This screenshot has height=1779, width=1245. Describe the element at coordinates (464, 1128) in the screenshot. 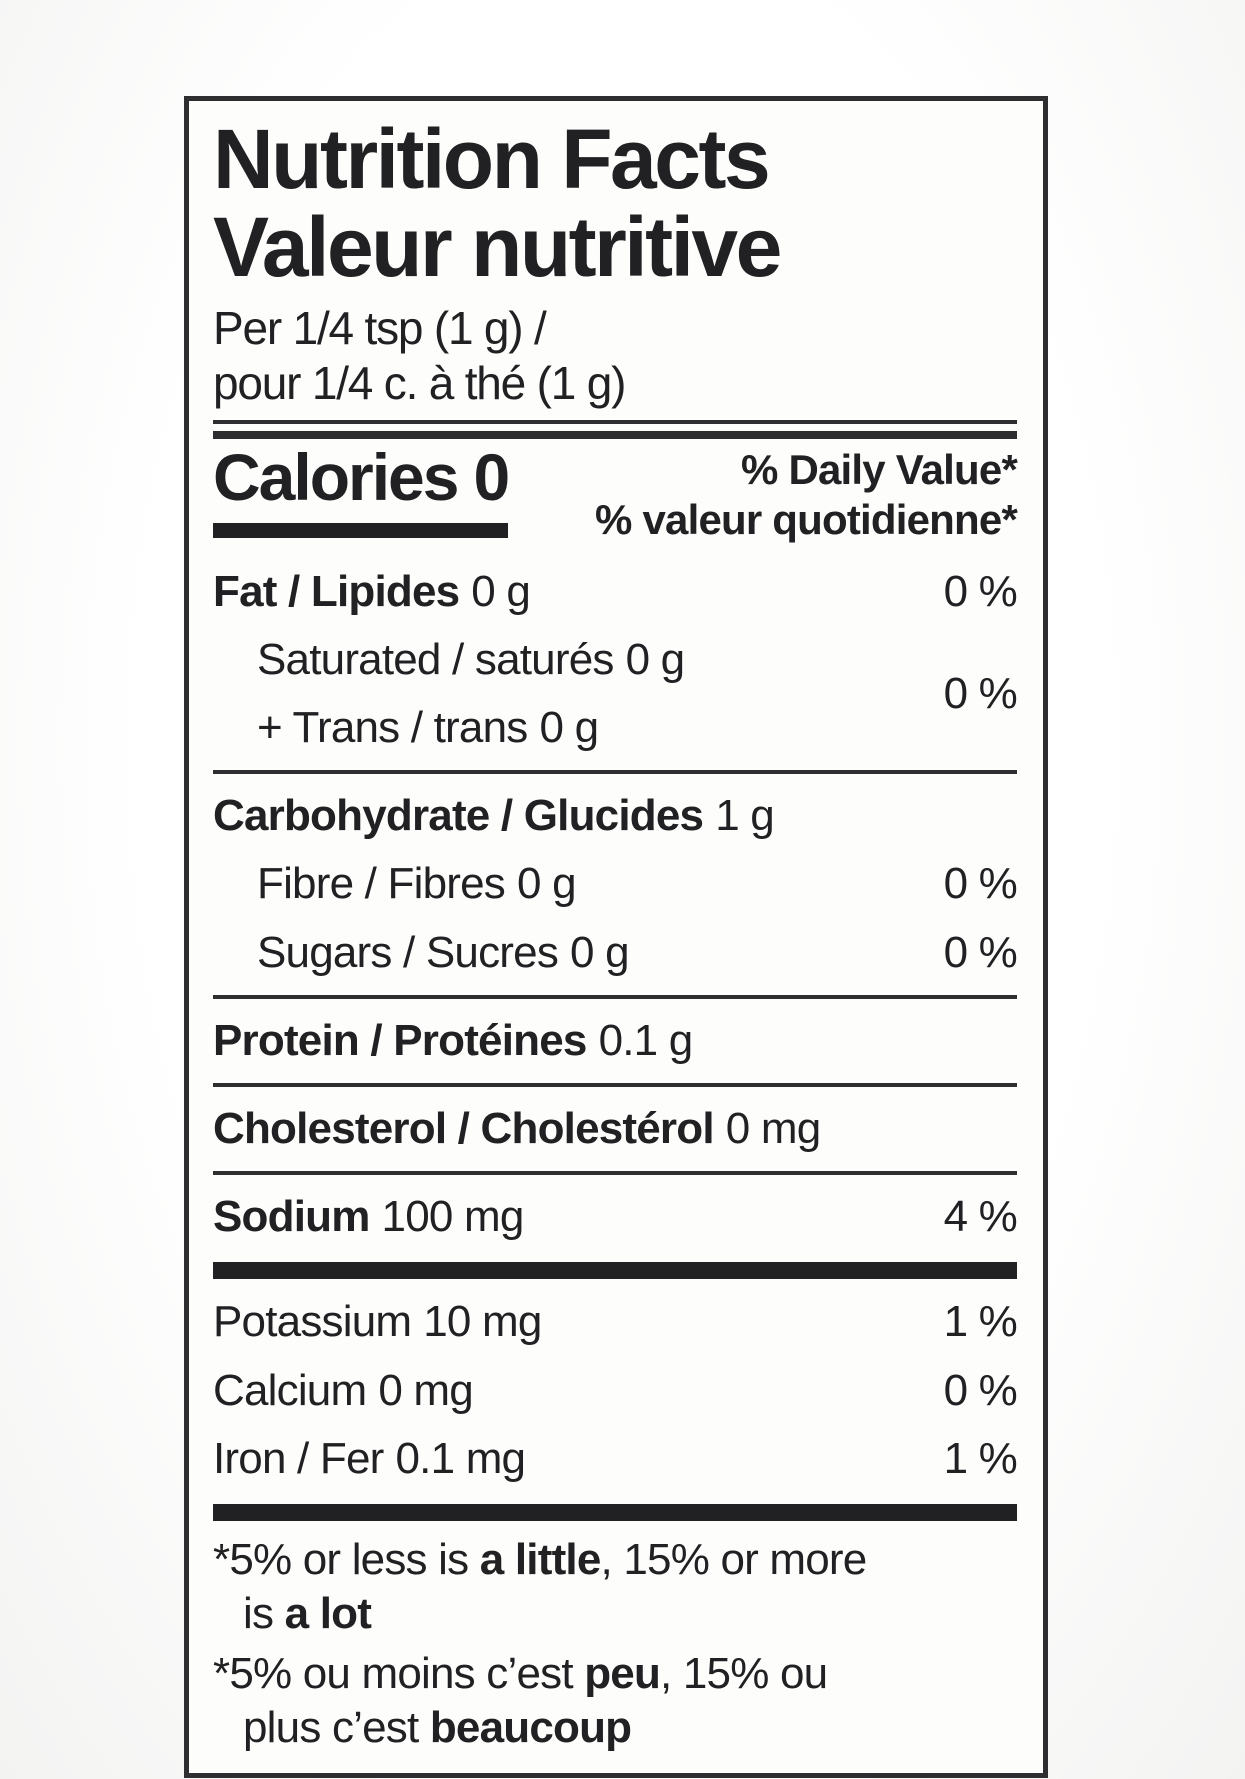

I see `nutrient-name: Cholesterol / Cholestérol` at that location.